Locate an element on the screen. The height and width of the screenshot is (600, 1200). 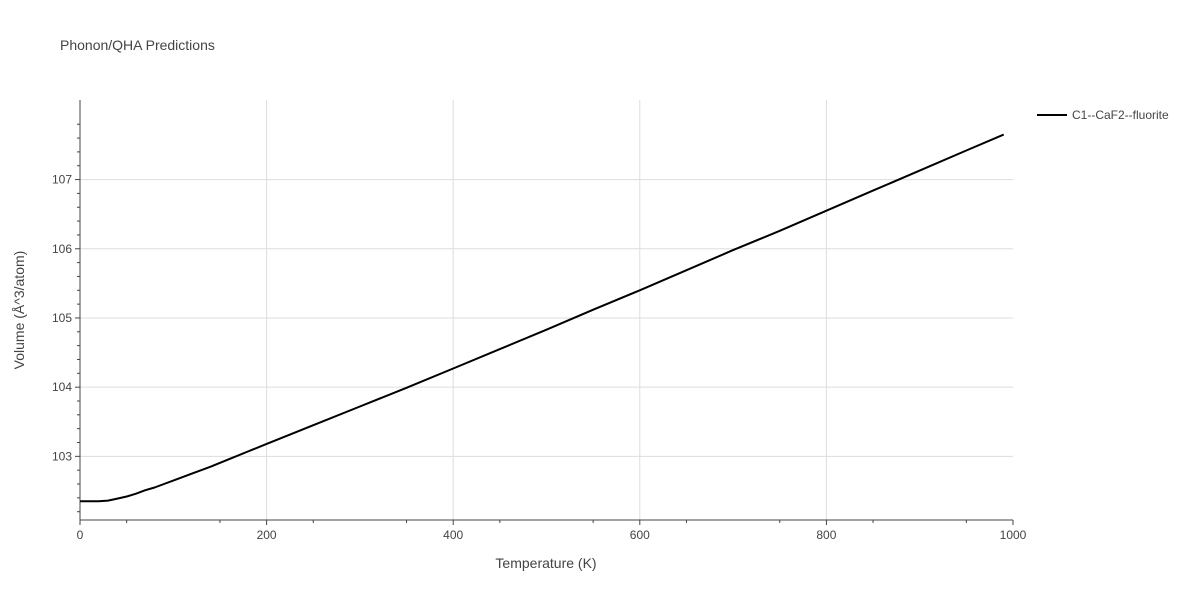
x-tick-label: 0 is located at coordinates (80, 535).